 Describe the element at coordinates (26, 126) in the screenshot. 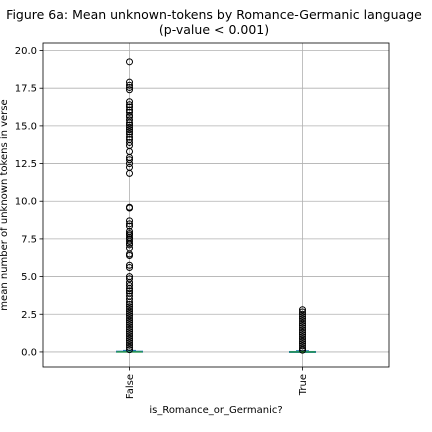

I see `y-tick-label: 15.0` at that location.